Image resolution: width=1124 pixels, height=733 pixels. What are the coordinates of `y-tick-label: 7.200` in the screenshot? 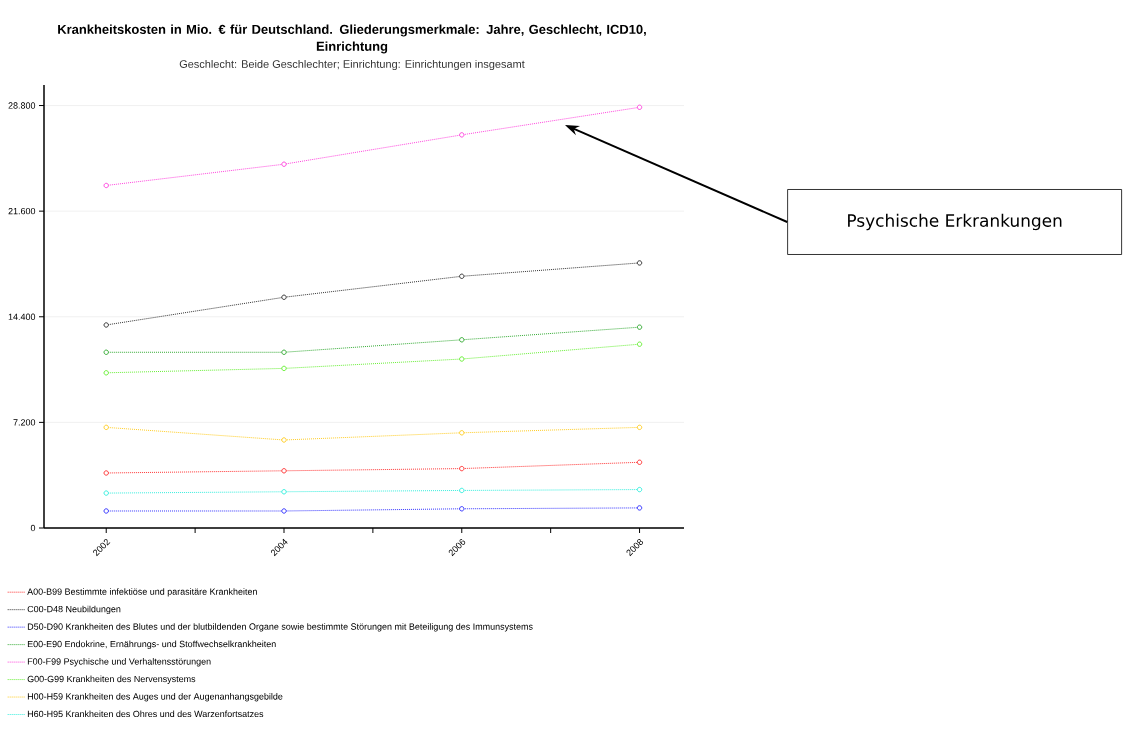 It's located at (24, 422).